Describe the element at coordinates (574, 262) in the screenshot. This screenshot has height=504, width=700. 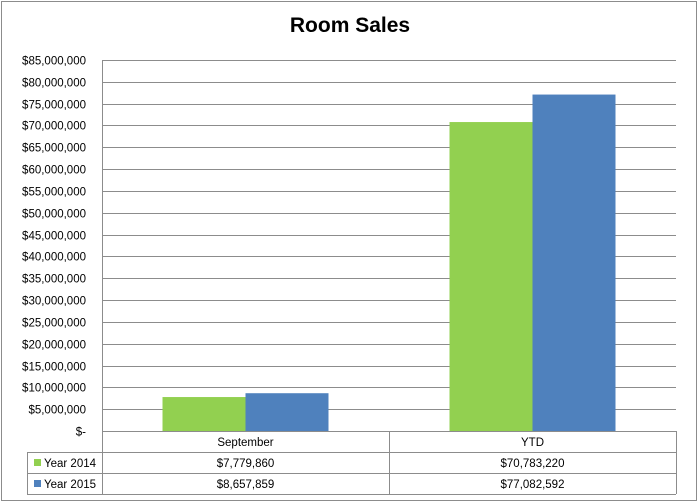
I see `bar-year-2015-ytd` at that location.